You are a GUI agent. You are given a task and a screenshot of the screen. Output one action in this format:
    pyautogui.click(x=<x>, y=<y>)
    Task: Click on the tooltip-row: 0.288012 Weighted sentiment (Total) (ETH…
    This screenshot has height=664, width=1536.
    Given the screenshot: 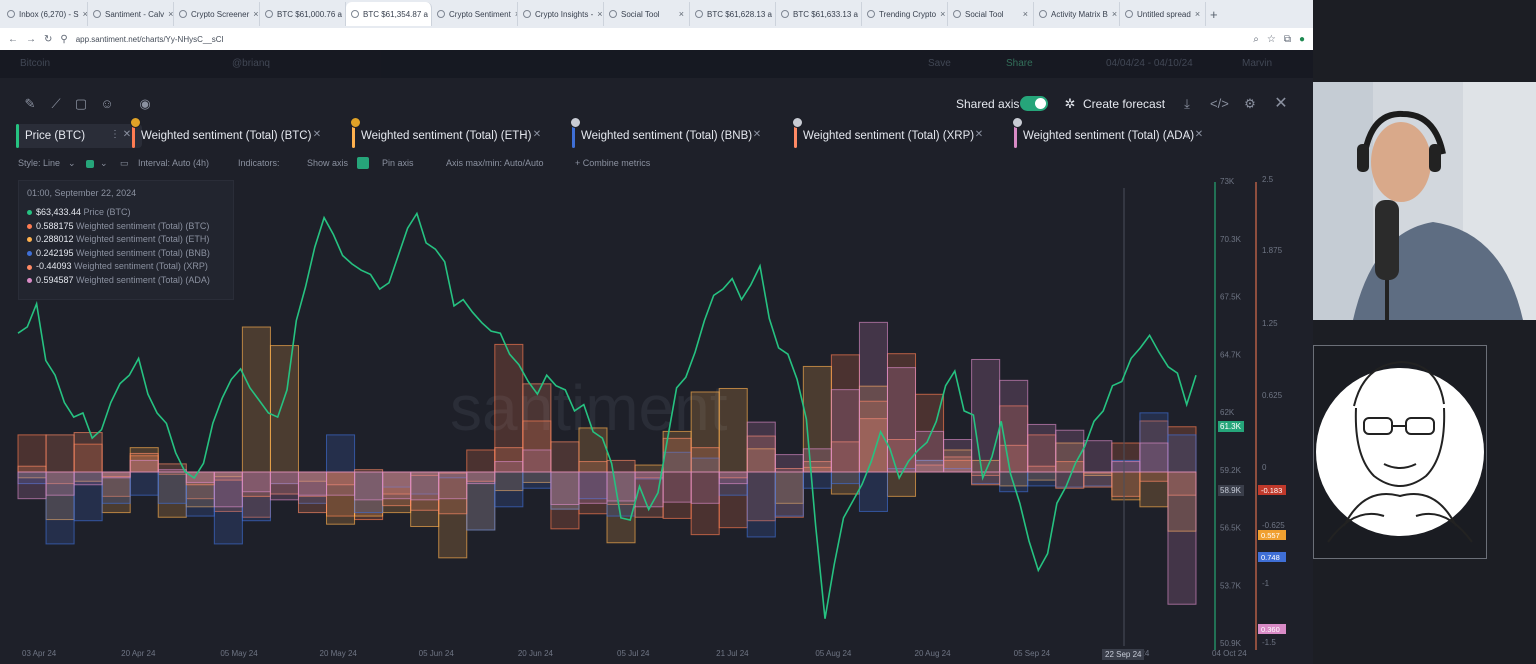 What is the action you would take?
    pyautogui.click(x=118, y=239)
    